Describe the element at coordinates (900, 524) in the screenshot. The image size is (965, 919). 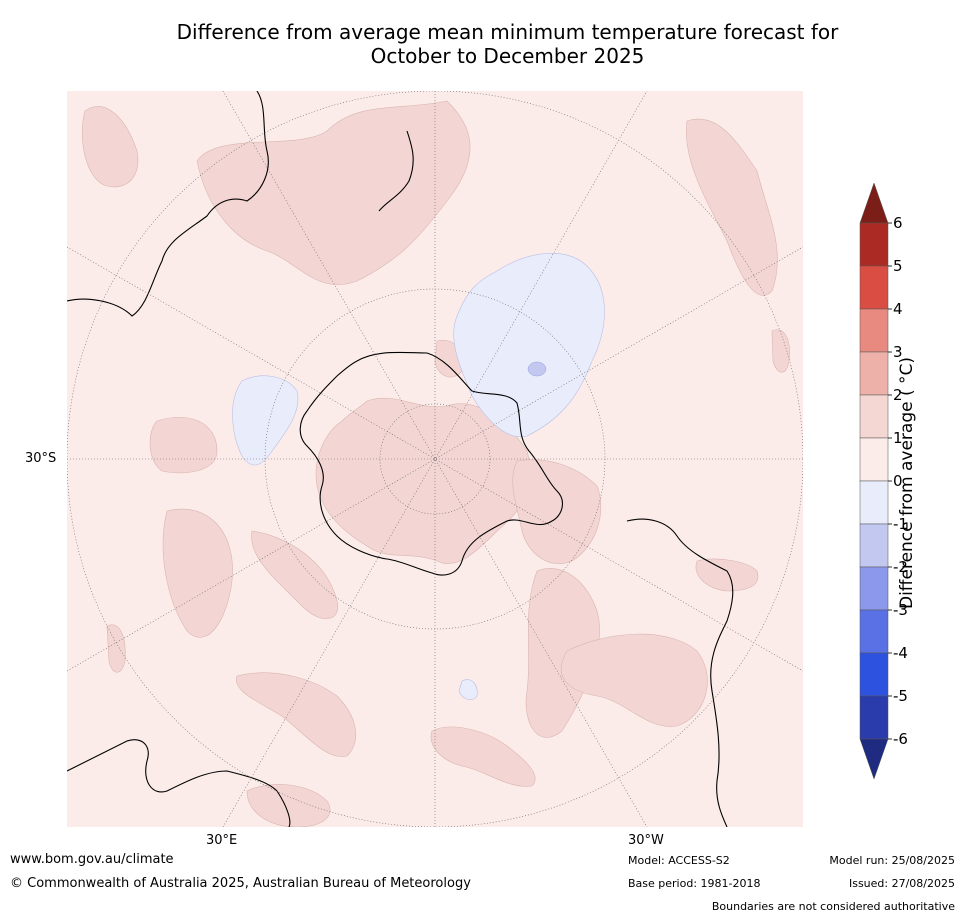
I see `colorbar-tick-label: -1` at that location.